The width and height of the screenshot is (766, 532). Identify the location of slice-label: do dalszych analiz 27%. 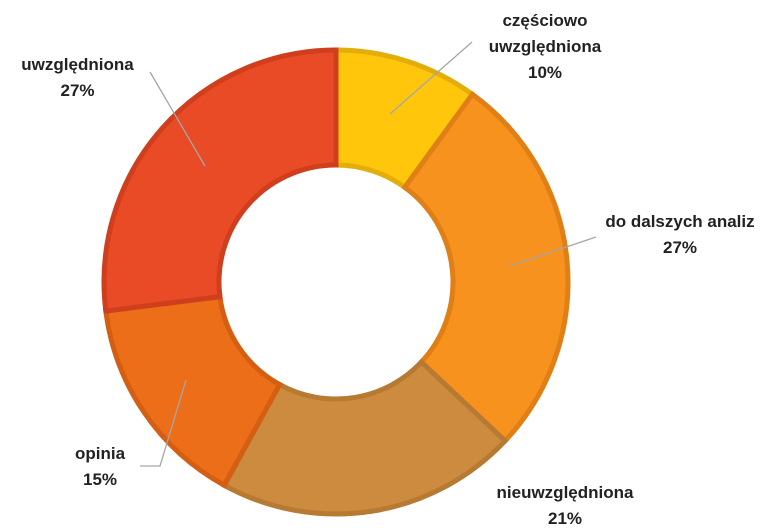
(668, 235).